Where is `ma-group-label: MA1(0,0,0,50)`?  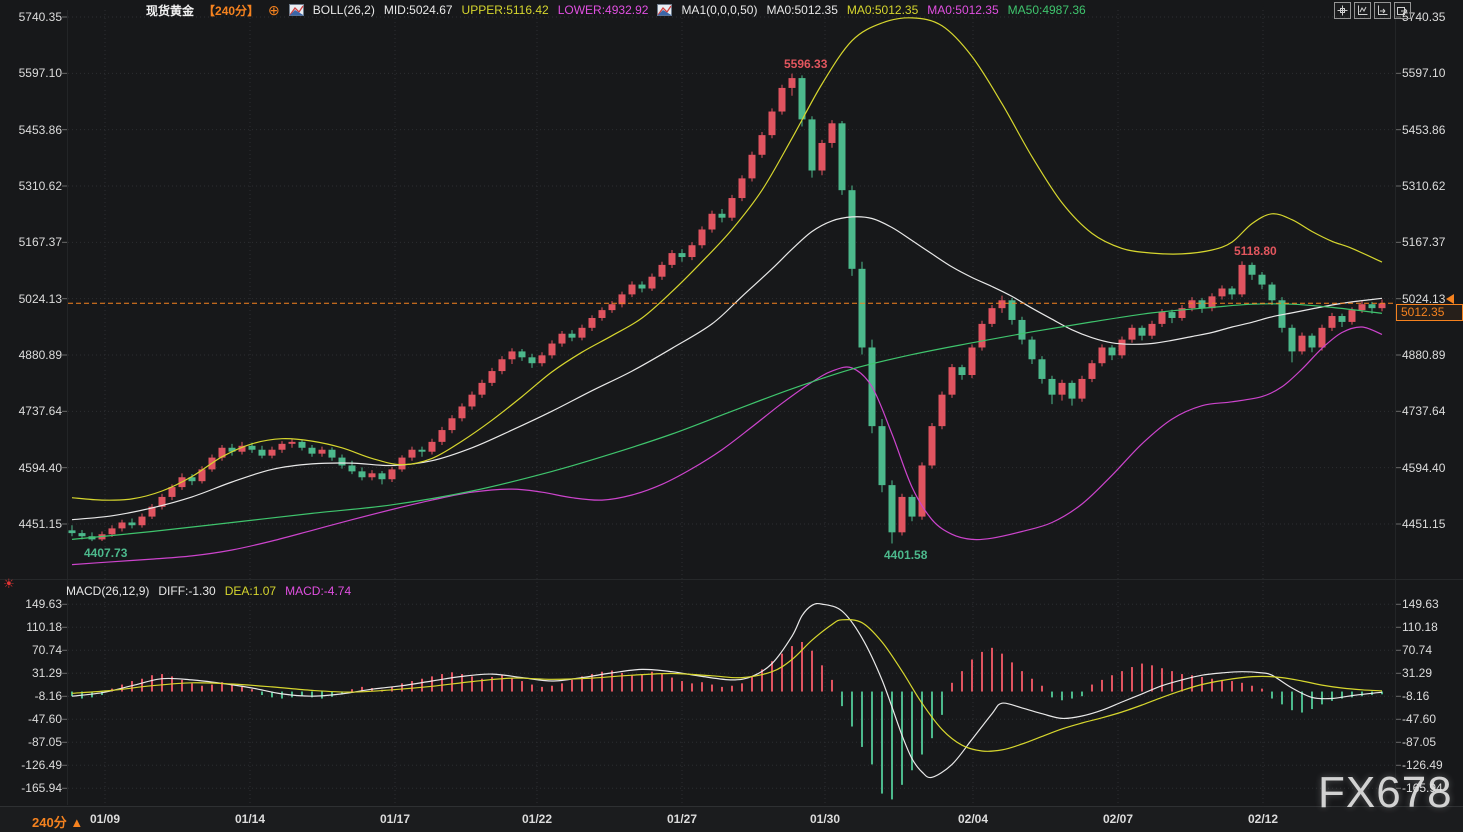 ma-group-label: MA1(0,0,0,50) is located at coordinates (719, 10).